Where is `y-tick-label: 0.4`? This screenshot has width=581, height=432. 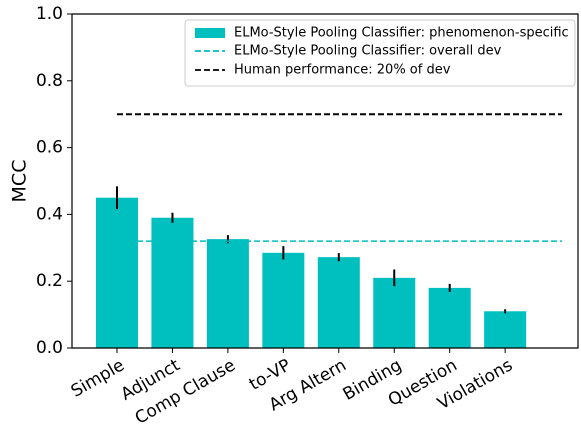
y-tick-label: 0.4 is located at coordinates (49, 214).